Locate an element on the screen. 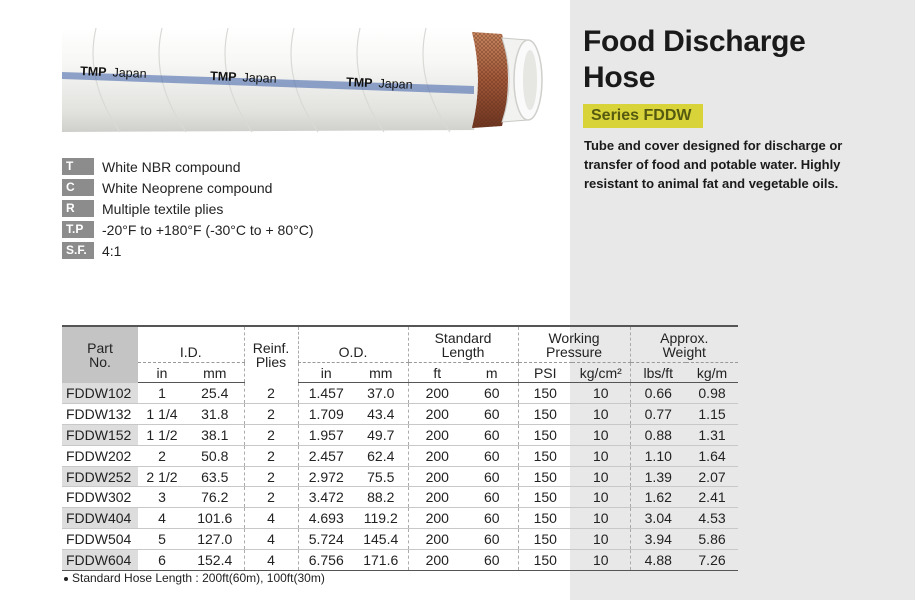  spec-cover: C White Neoprene compound is located at coordinates (187, 187).